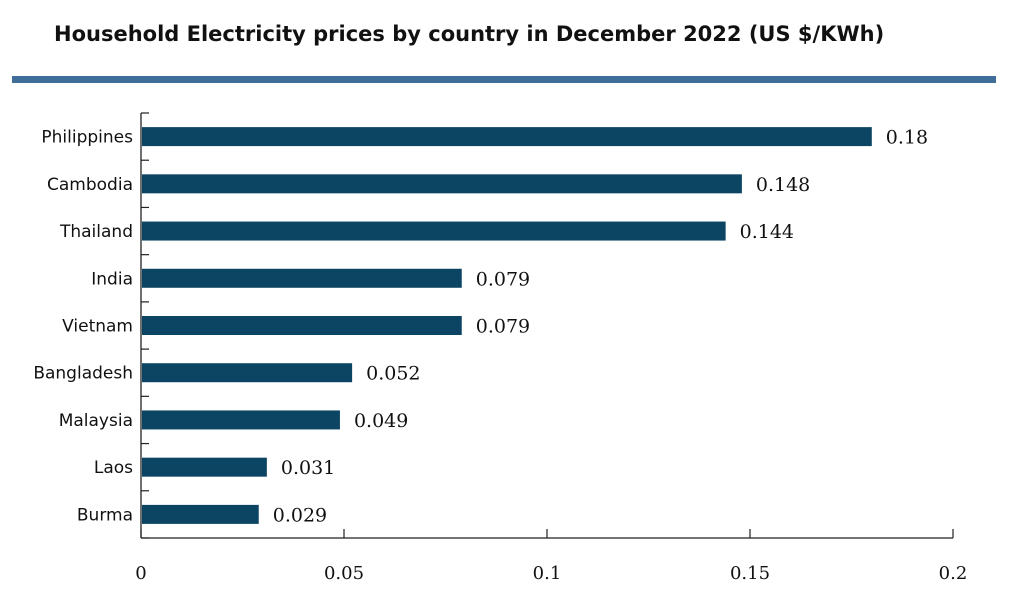 This screenshot has width=1024, height=592. I want to click on data-label: 0.031, so click(308, 468).